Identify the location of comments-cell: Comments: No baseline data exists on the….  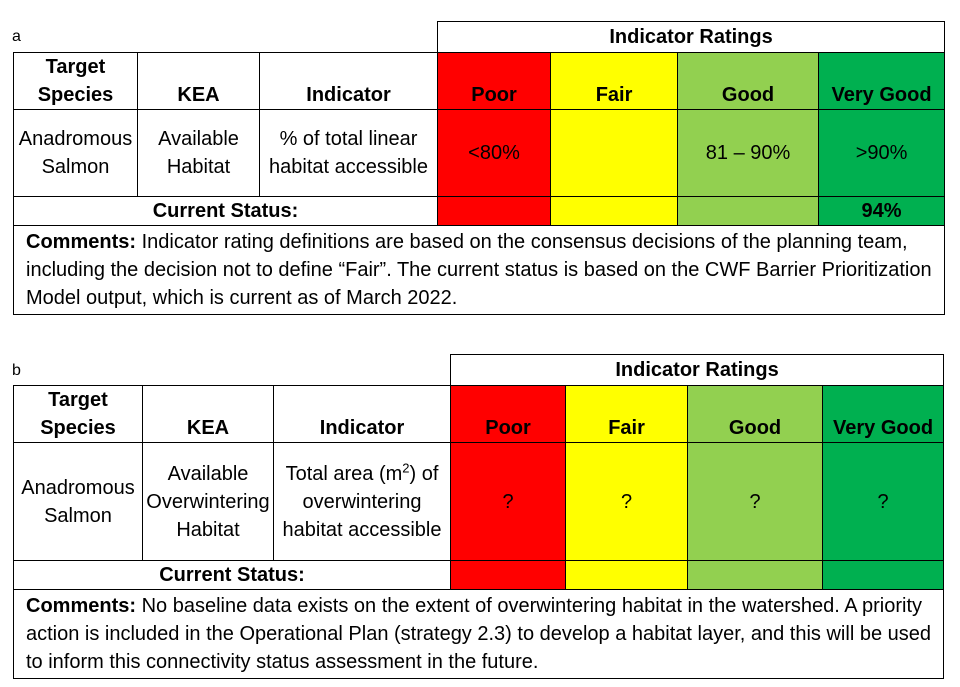
(478, 634).